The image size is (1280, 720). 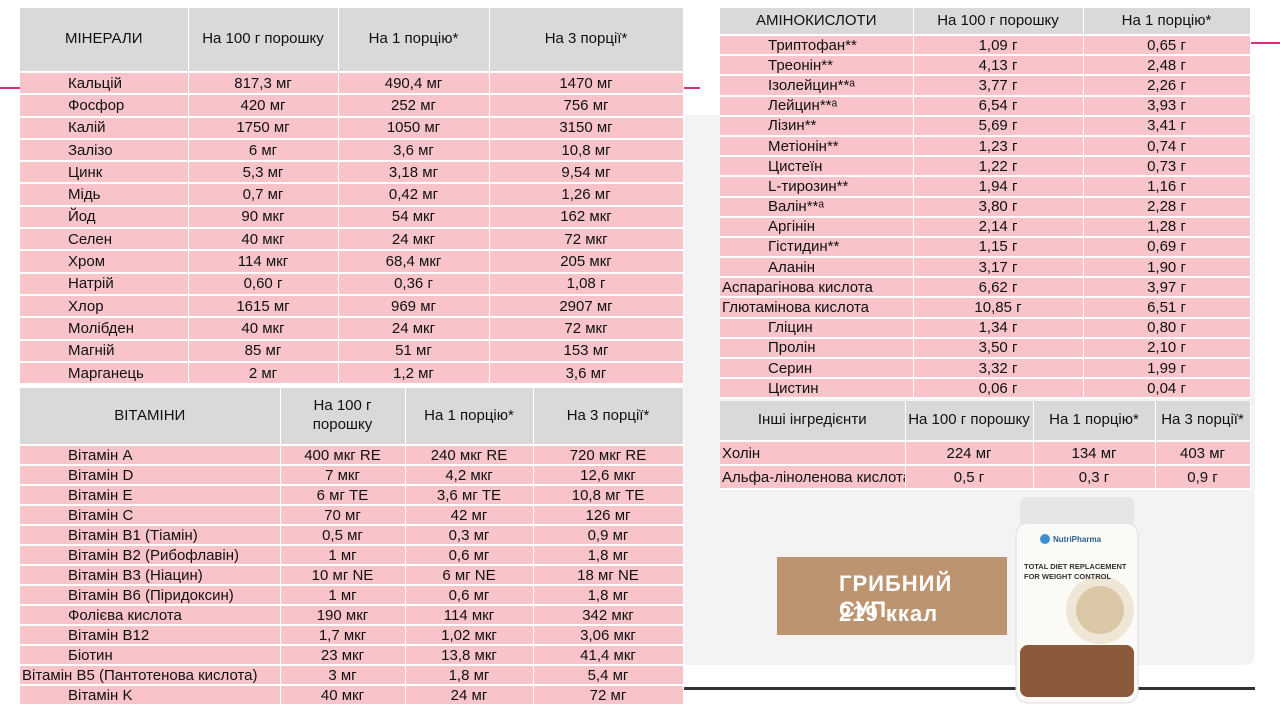 I want to click on table-row: Ізолейцин**ᵃ 3,77 г 2,26 г, so click(x=985, y=86).